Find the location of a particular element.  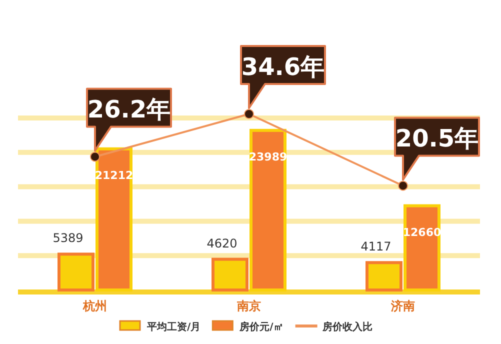

data-label: 12660 is located at coordinates (422, 232).